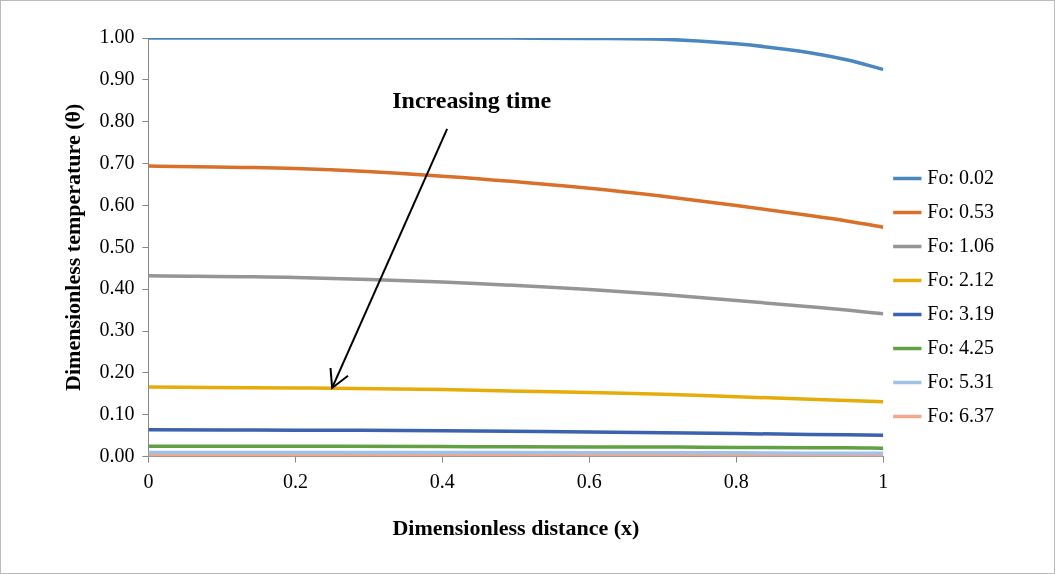 The width and height of the screenshot is (1055, 574). Describe the element at coordinates (72, 247) in the screenshot. I see `y-axis-title: Dimensionless temperature (θ)` at that location.